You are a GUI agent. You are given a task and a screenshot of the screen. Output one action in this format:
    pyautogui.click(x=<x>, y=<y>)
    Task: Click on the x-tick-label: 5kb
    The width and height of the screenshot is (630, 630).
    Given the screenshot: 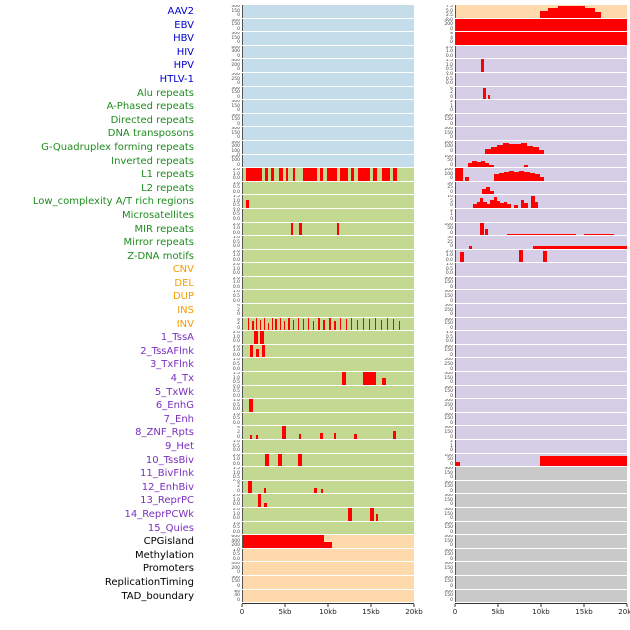 What is the action you would take?
    pyautogui.click(x=498, y=612)
    